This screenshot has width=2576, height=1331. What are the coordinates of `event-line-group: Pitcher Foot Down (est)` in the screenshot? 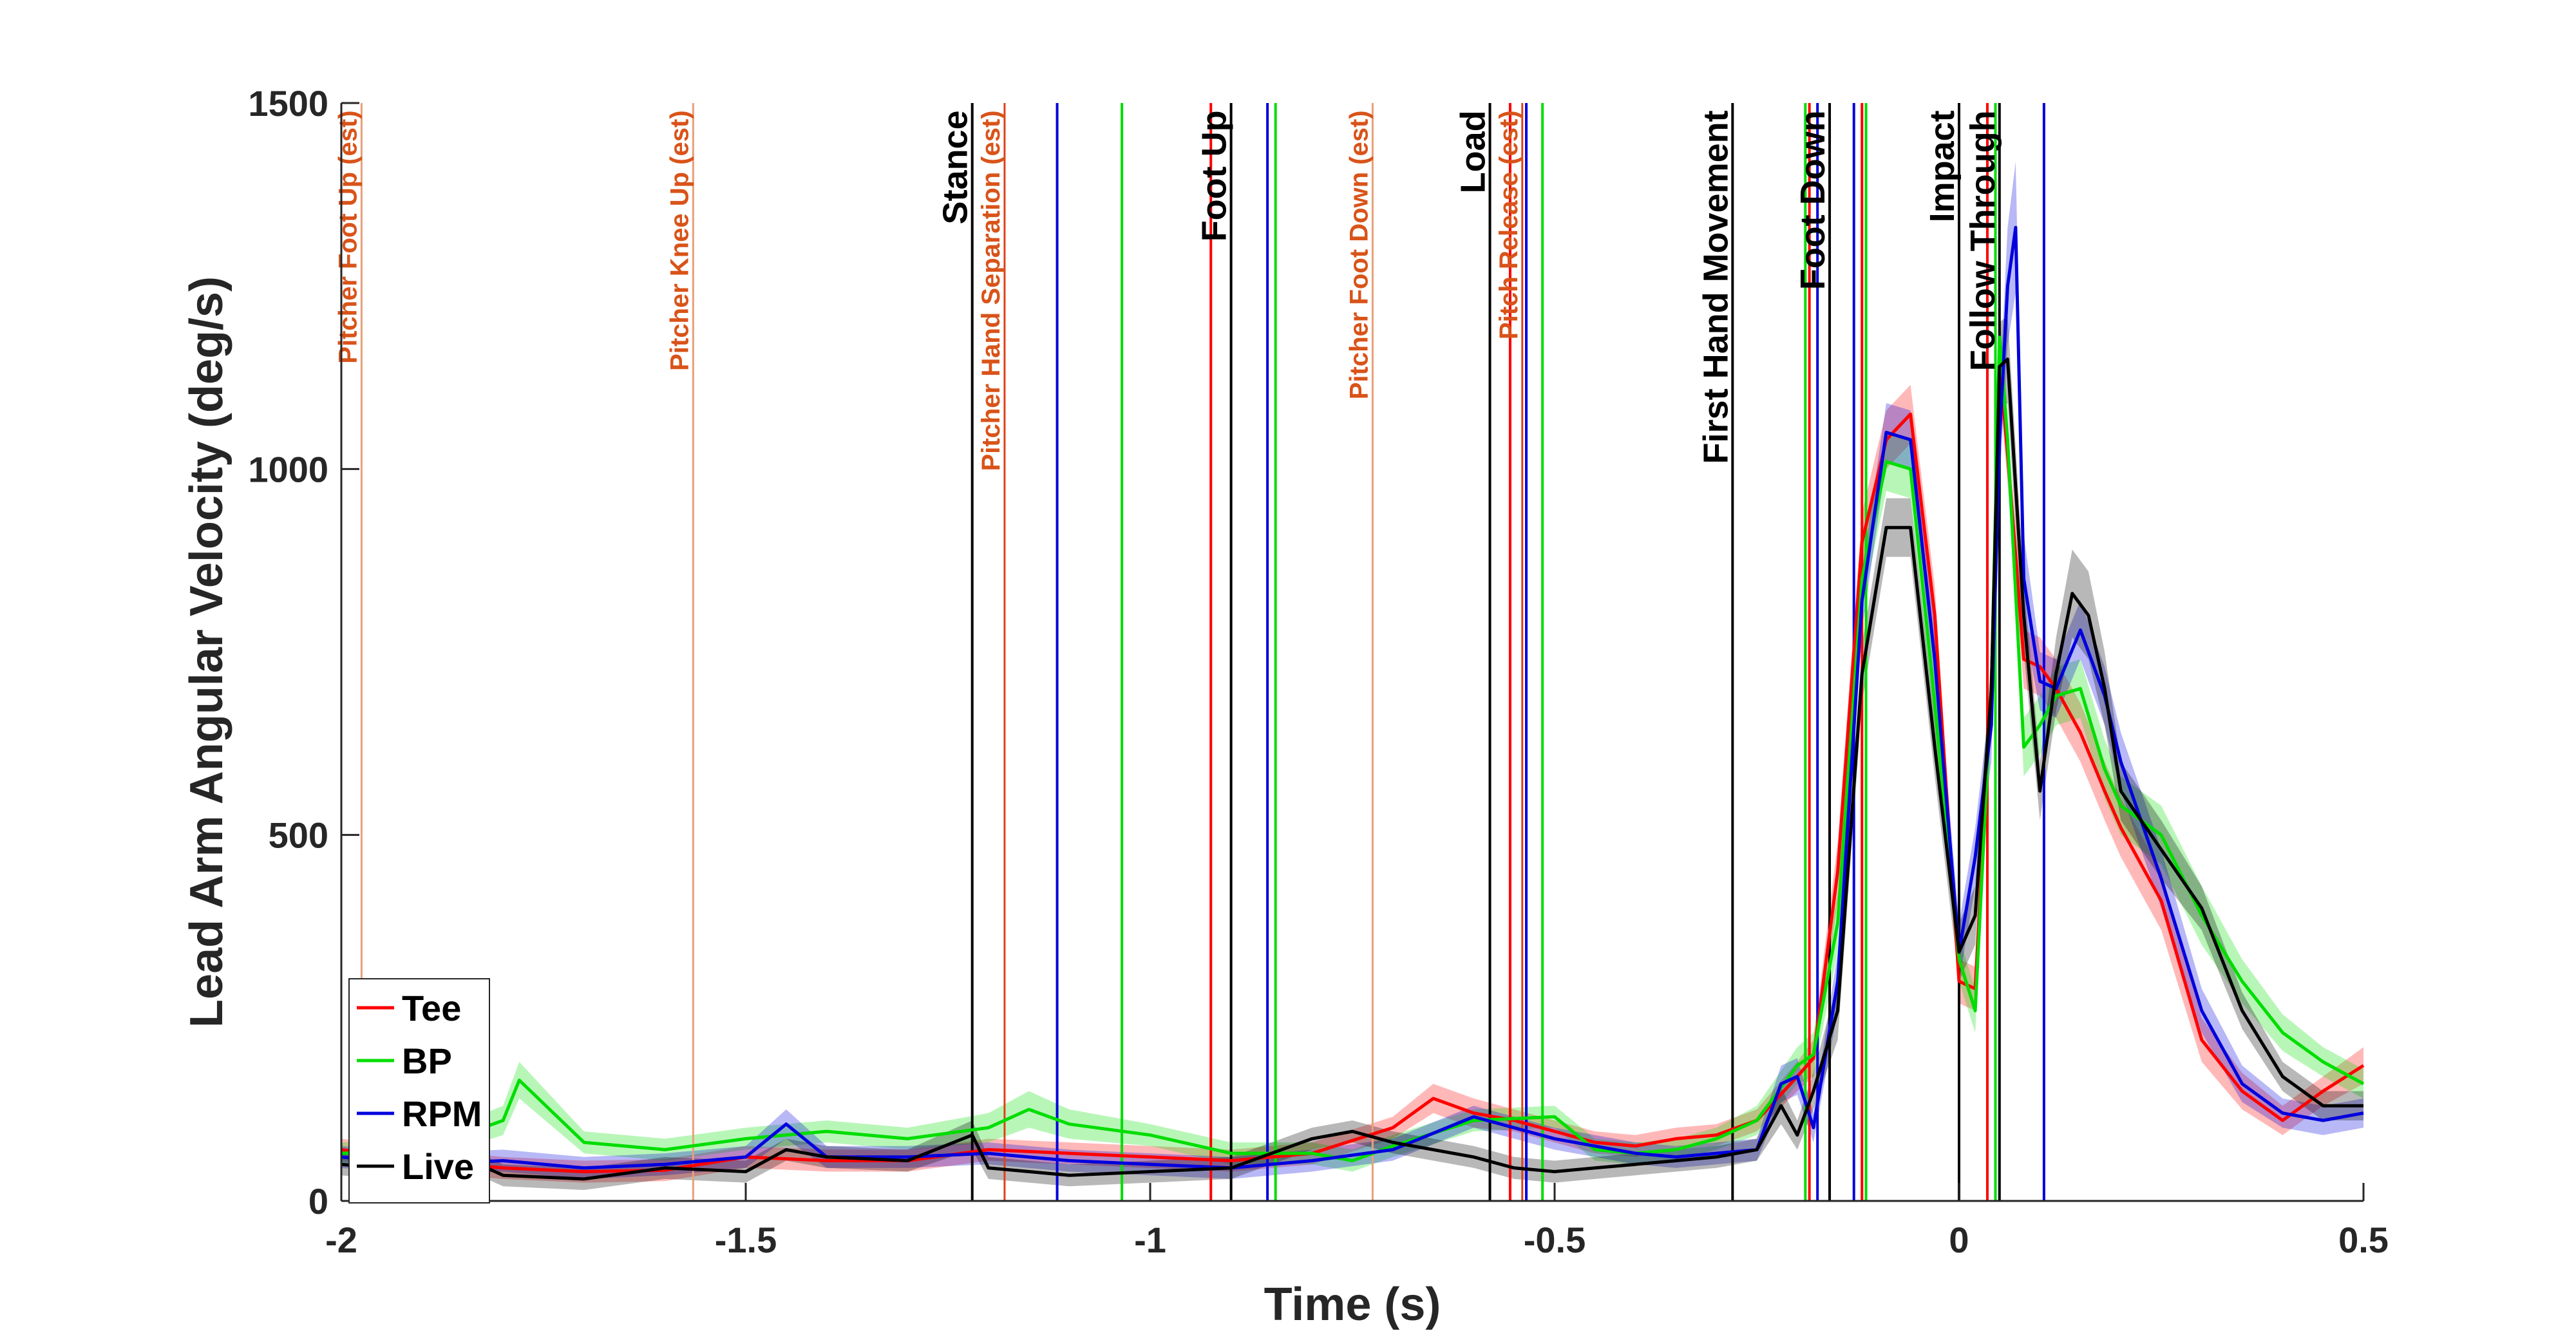 It's located at (1359, 652).